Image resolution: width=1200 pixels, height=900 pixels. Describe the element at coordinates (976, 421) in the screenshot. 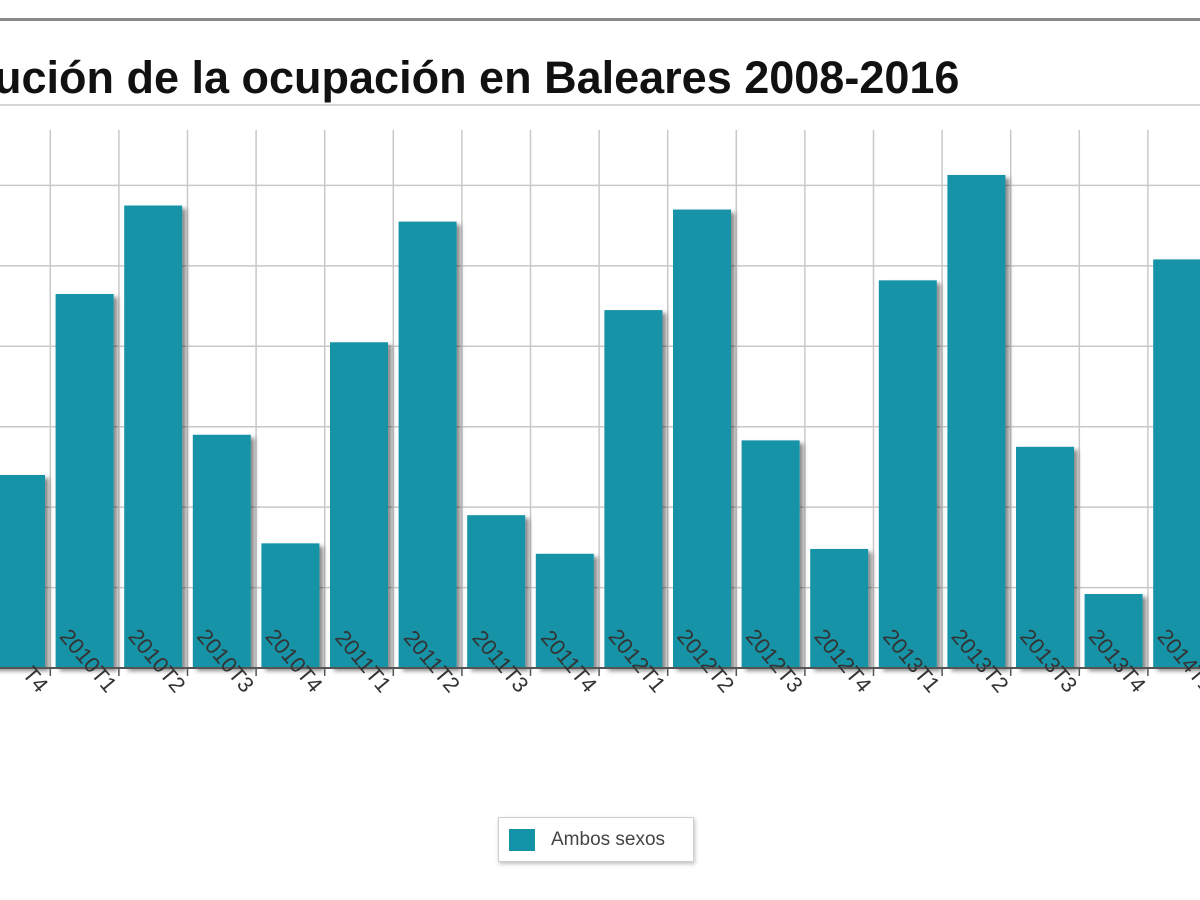

I see `bar-2013T2` at that location.